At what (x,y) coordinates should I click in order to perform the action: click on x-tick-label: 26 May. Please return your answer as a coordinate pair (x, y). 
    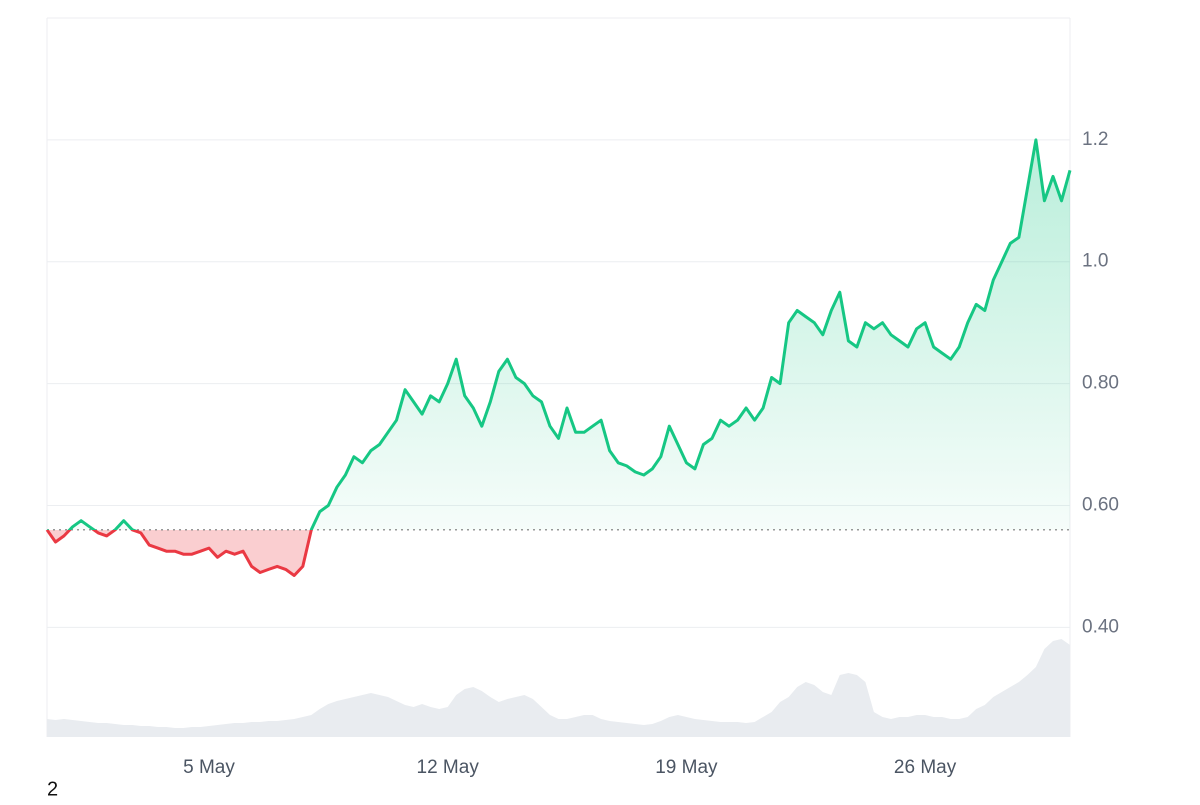
    Looking at the image, I should click on (925, 767).